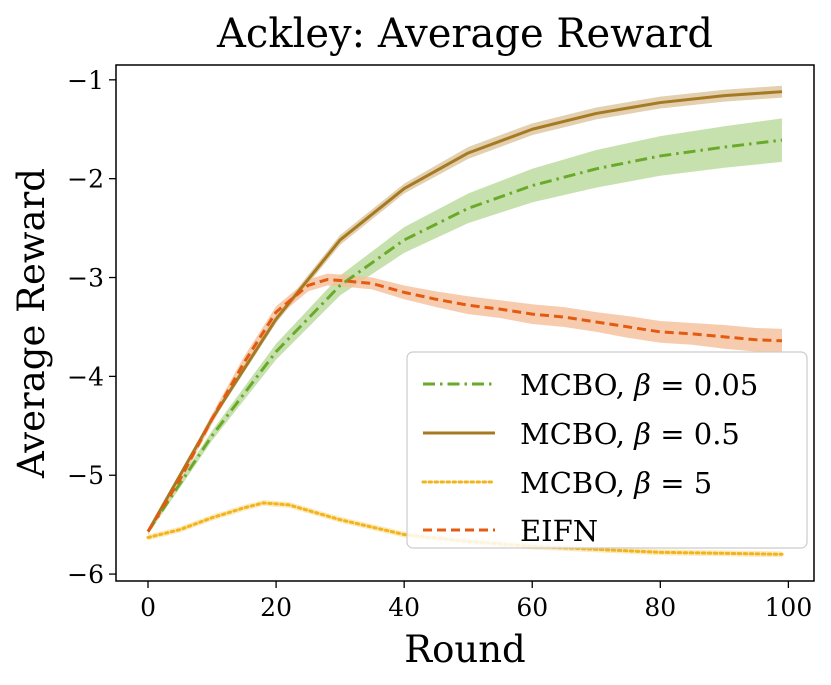  Describe the element at coordinates (789, 607) in the screenshot. I see `x-tick-label: 100` at that location.